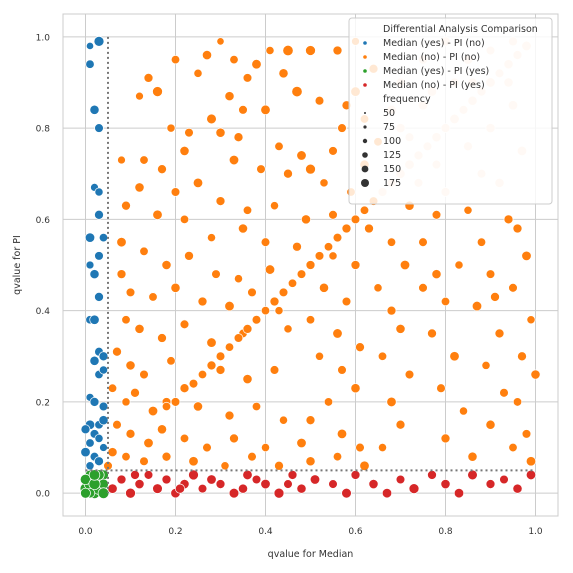  Describe the element at coordinates (43, 130) in the screenshot. I see `y-tick-label: 0.8` at that location.